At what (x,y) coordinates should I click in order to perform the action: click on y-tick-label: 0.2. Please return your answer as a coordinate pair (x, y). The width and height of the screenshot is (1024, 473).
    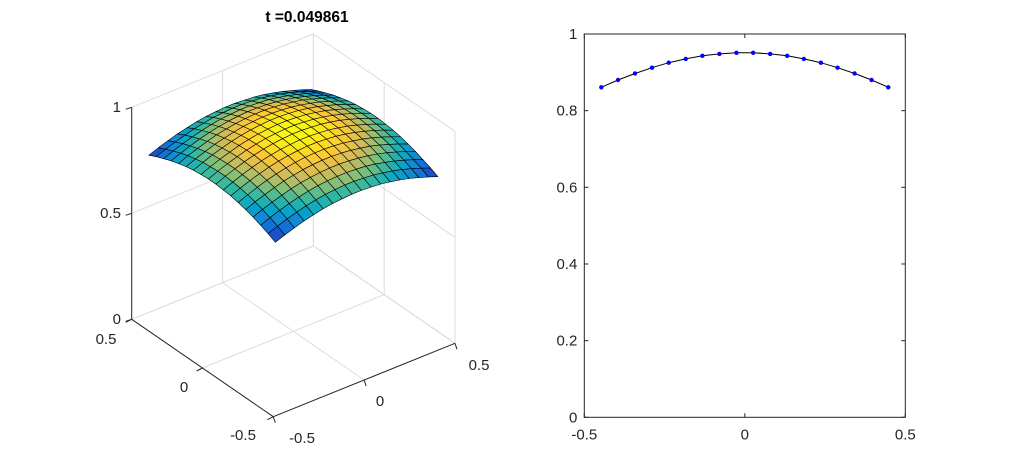
    Looking at the image, I should click on (566, 341).